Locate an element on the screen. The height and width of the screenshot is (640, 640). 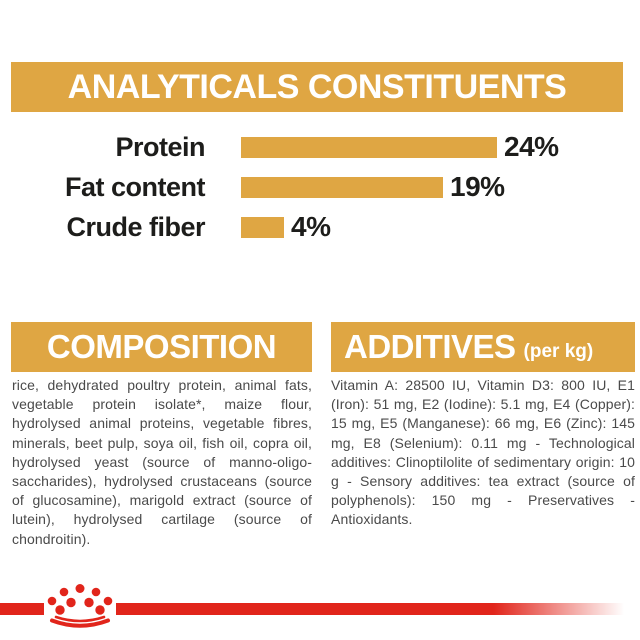
brand-footer is located at coordinates (320, 607).